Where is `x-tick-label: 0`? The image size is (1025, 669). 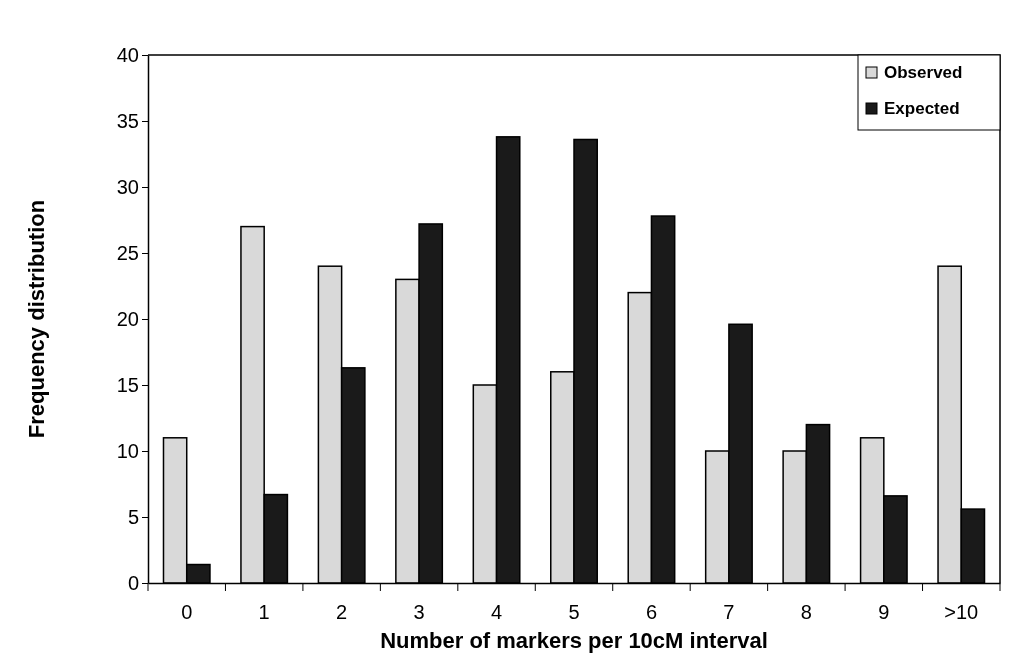
x-tick-label: 0 is located at coordinates (187, 612).